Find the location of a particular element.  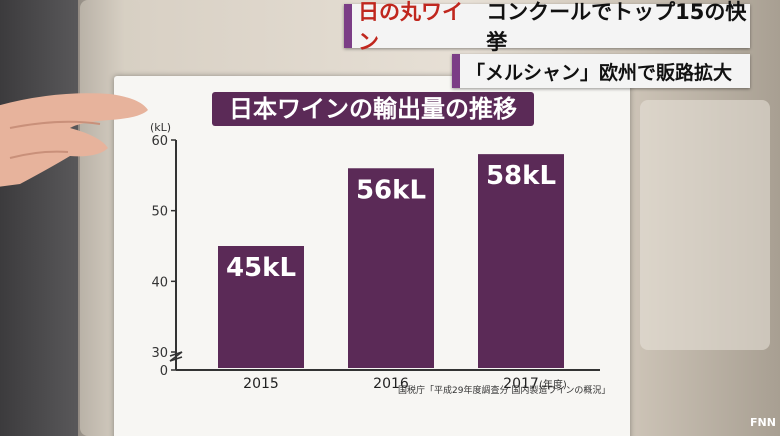

y-tick-label: 30 is located at coordinates (159, 353).